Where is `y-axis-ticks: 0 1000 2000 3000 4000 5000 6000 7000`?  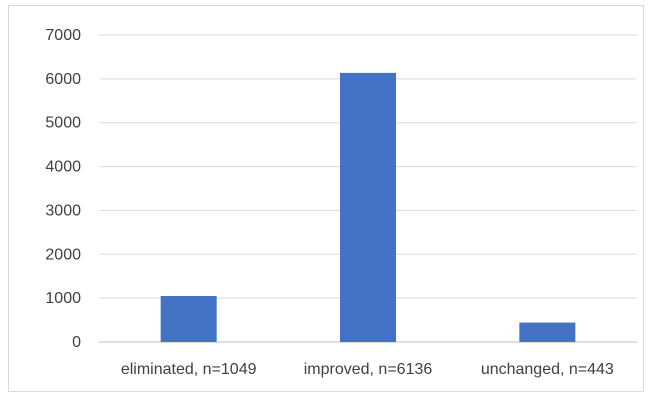 y-axis-ticks: 0 1000 2000 3000 4000 5000 6000 7000 is located at coordinates (63, 189).